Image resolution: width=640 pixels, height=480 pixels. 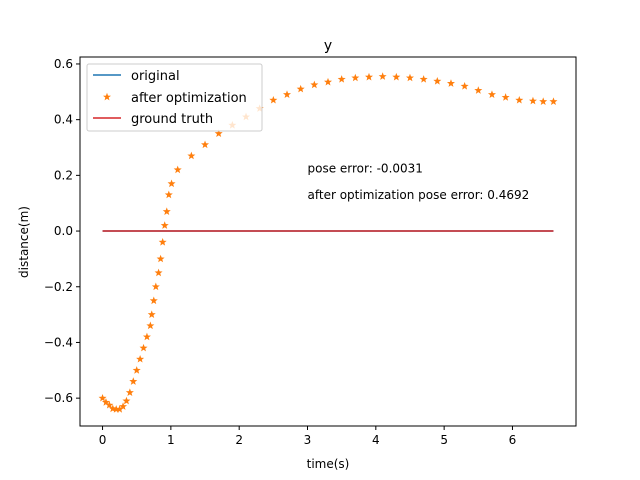 What do you see at coordinates (24, 242) in the screenshot?
I see `y-axis-label: distance(m)` at bounding box center [24, 242].